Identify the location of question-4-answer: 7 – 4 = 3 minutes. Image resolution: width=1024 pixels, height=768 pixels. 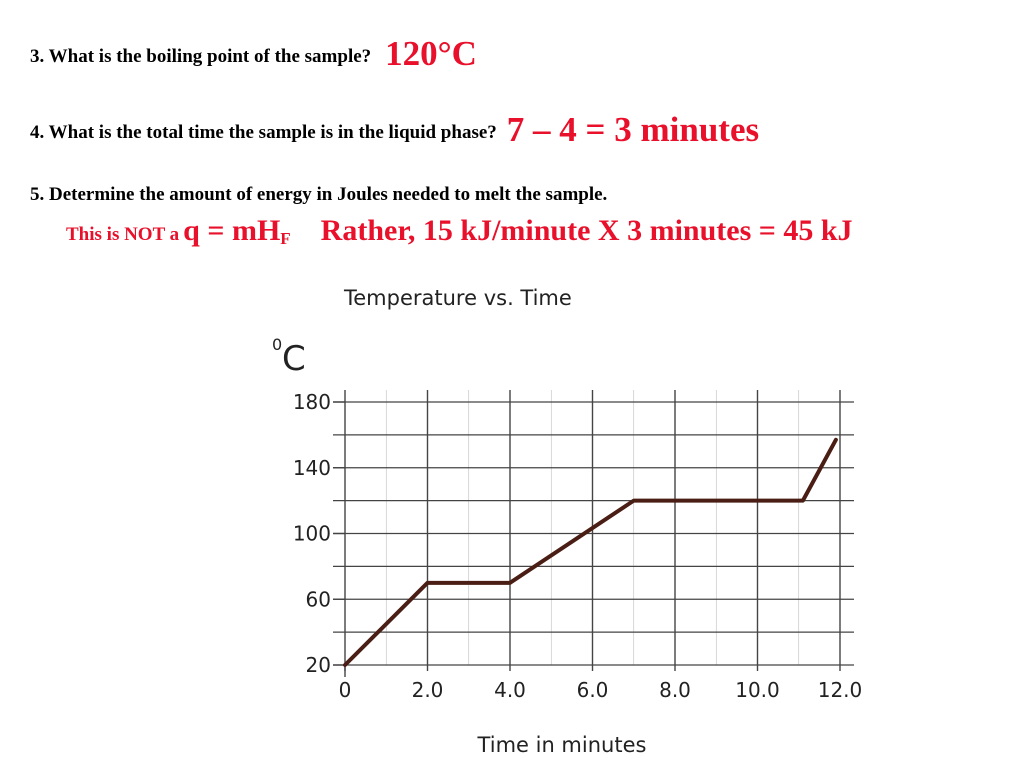
(633, 129).